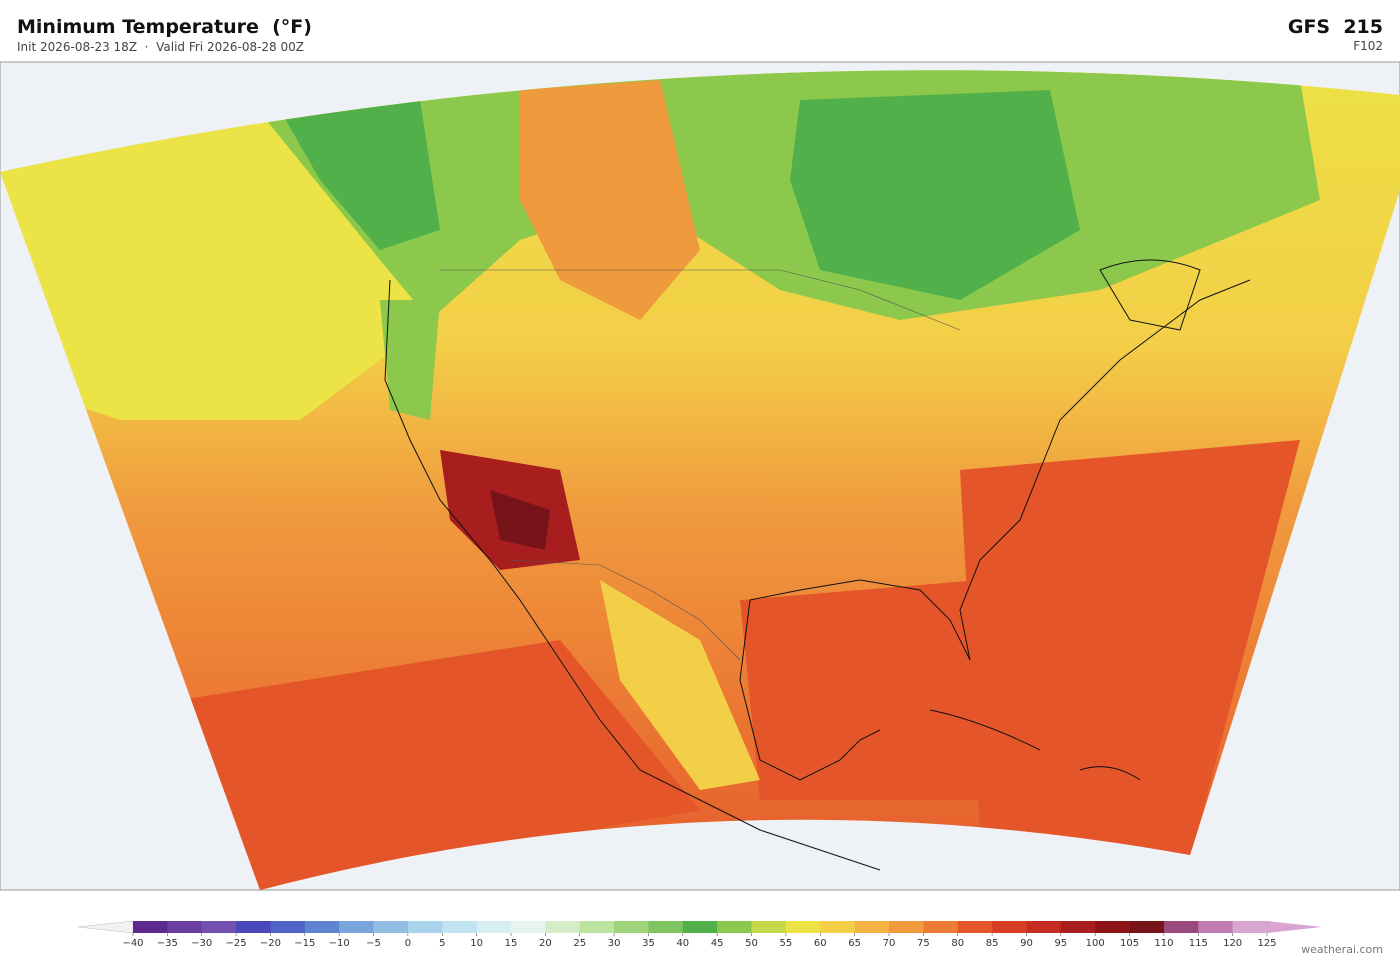  What do you see at coordinates (1232, 943) in the screenshot?
I see `colorbar-tick-label: 120` at bounding box center [1232, 943].